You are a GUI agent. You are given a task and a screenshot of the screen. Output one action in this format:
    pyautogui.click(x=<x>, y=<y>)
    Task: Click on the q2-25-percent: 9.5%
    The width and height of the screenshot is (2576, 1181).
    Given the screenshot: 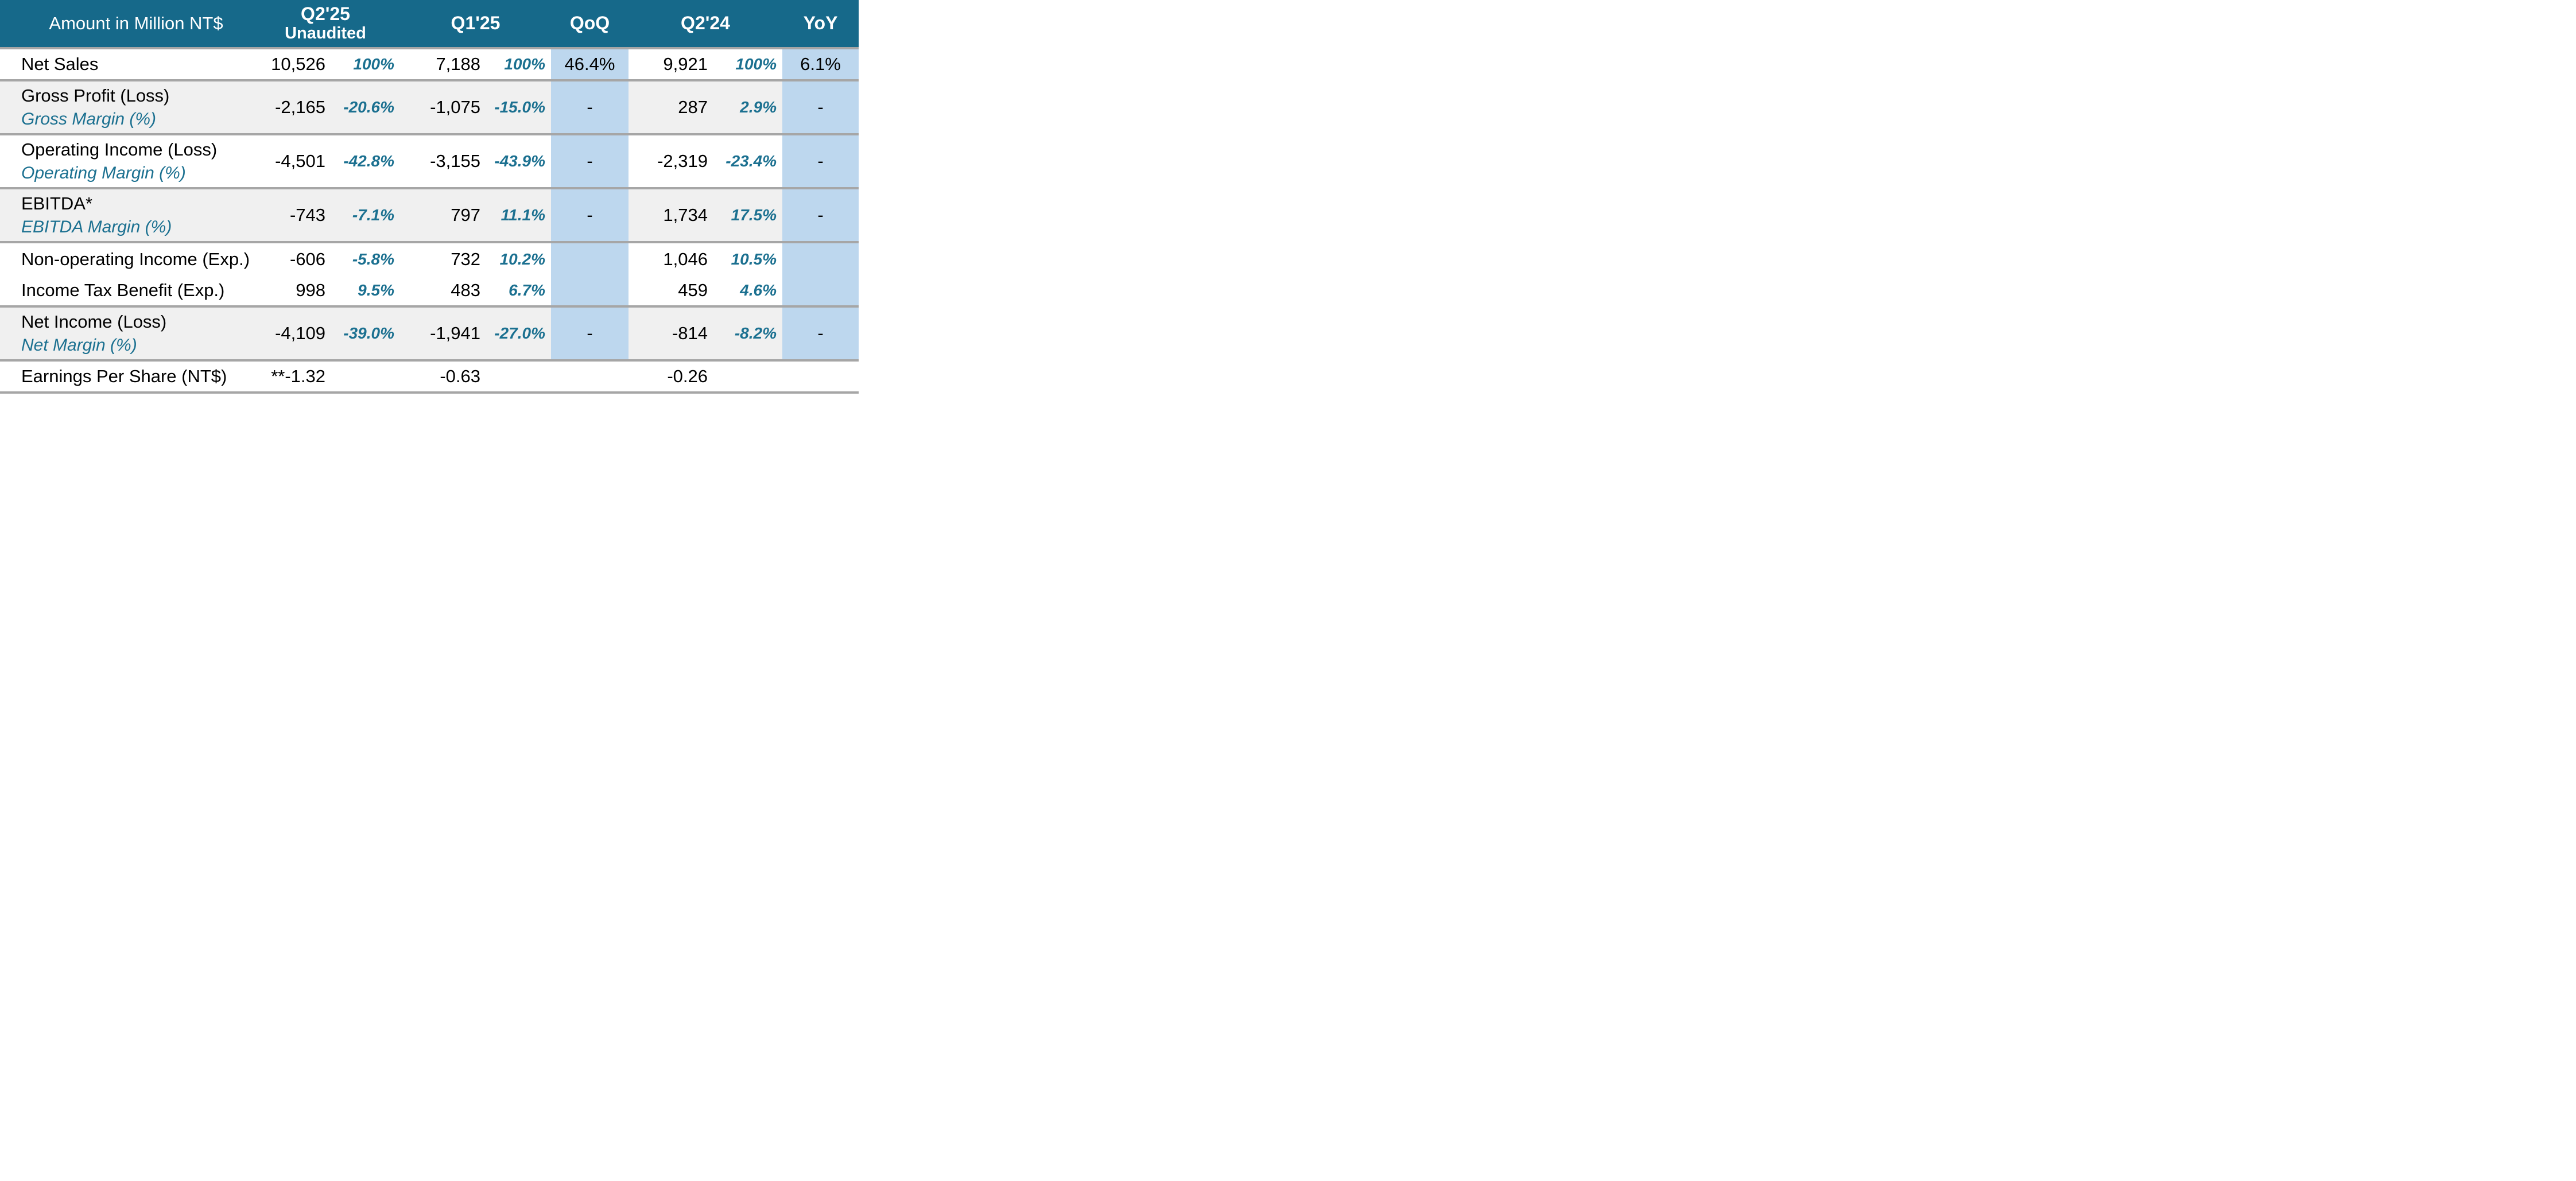 What is the action you would take?
    pyautogui.click(x=376, y=290)
    